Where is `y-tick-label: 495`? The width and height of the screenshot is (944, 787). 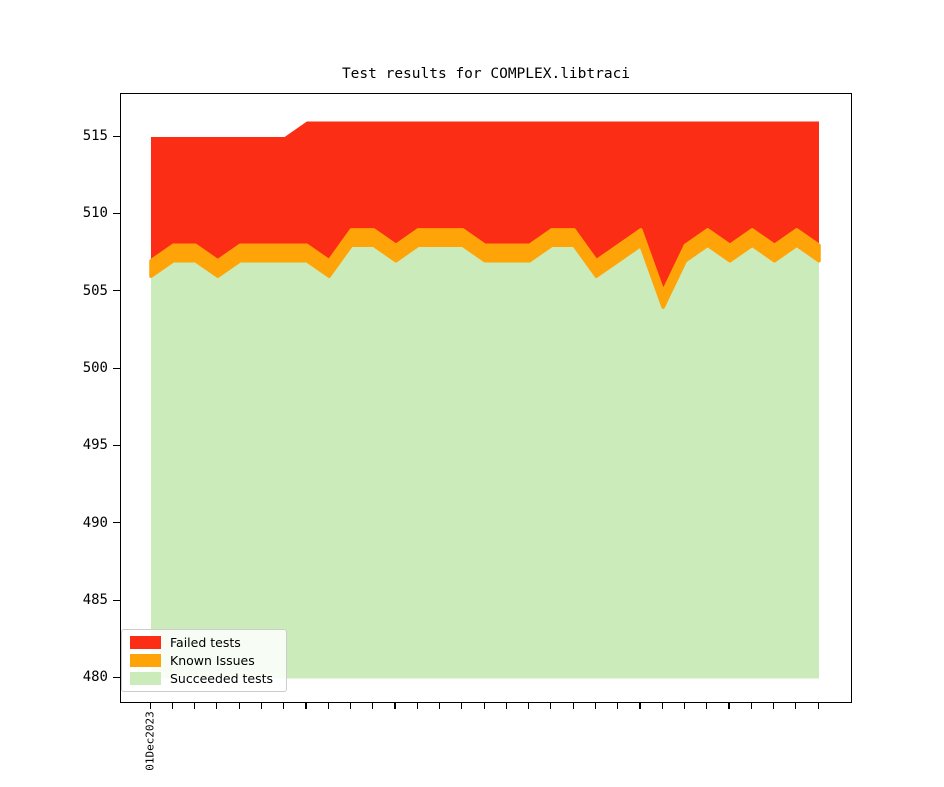 y-tick-label: 495 is located at coordinates (95, 445).